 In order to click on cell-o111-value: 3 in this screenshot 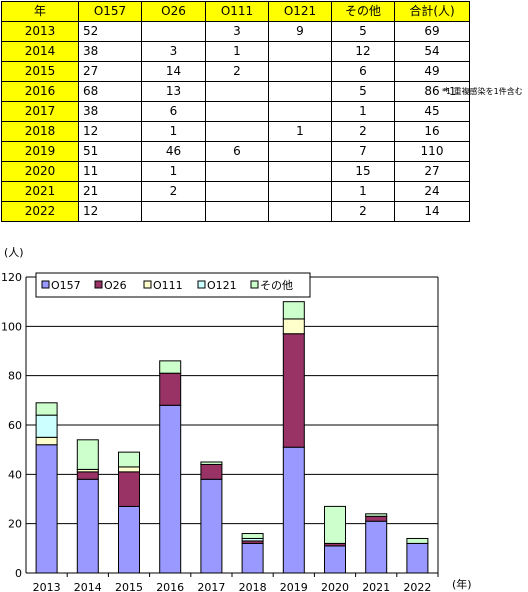, I will do `click(237, 31)`.